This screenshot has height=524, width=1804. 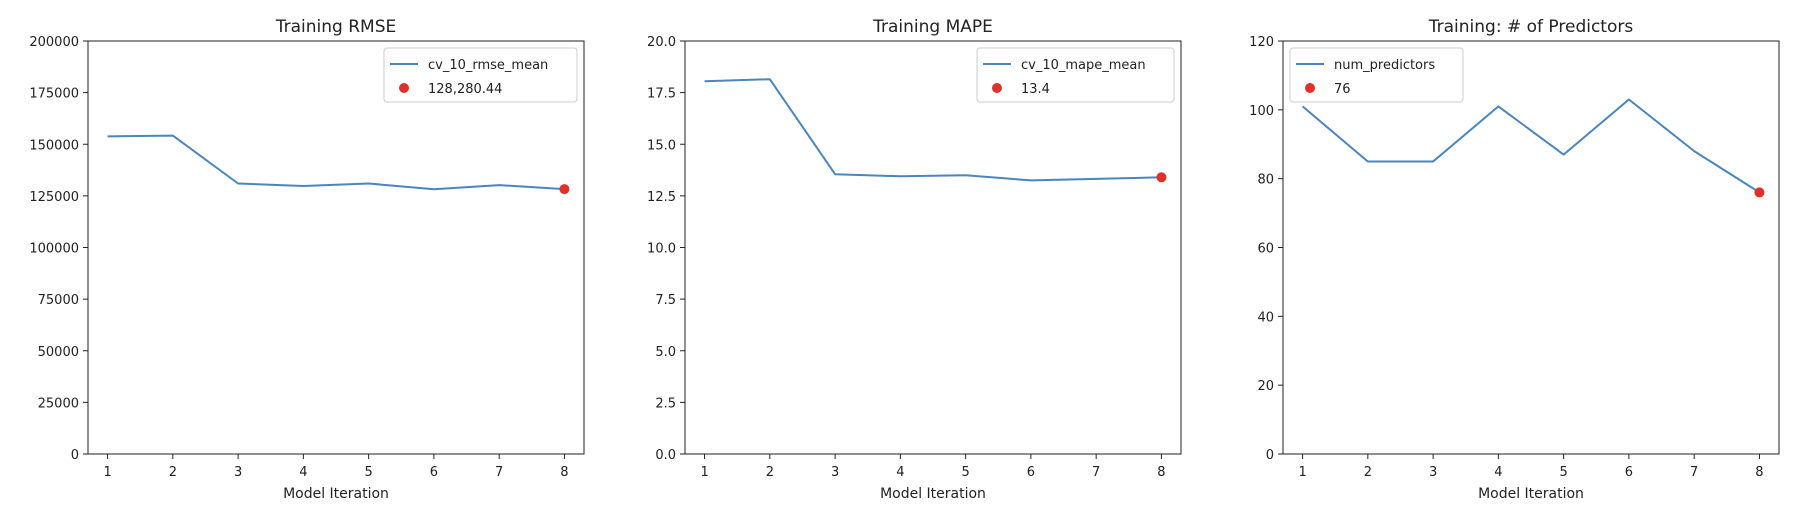 What do you see at coordinates (1261, 111) in the screenshot?
I see `y-tick-label: 100` at bounding box center [1261, 111].